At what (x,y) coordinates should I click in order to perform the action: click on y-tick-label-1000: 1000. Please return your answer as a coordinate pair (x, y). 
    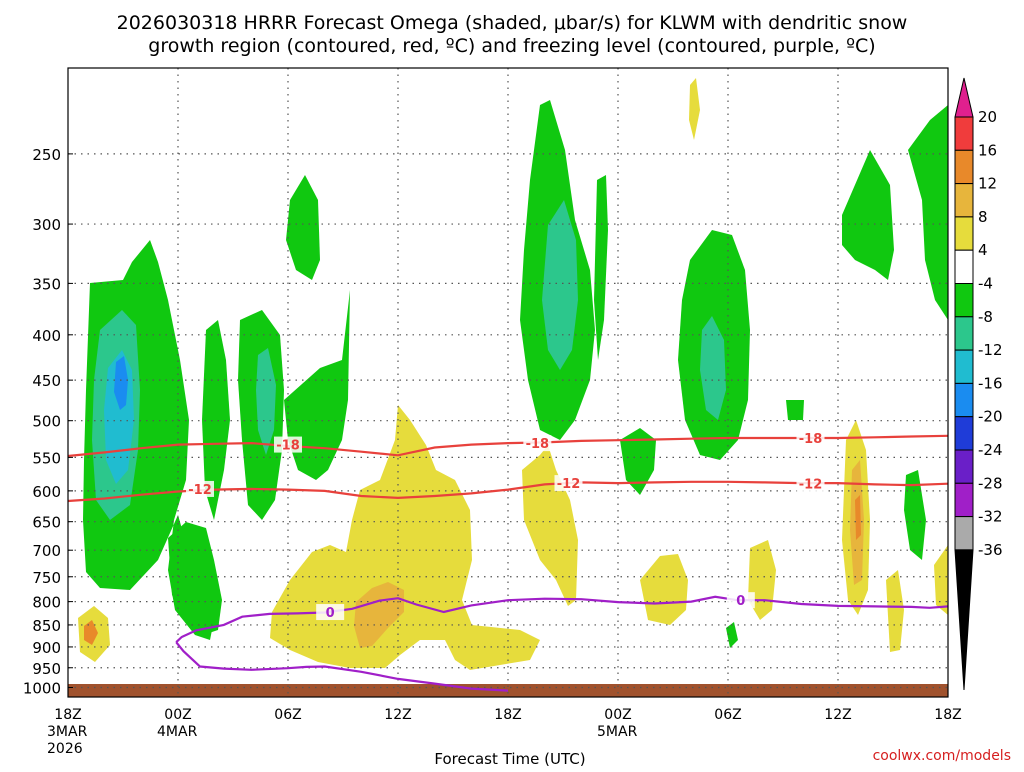
    Looking at the image, I should click on (42, 688).